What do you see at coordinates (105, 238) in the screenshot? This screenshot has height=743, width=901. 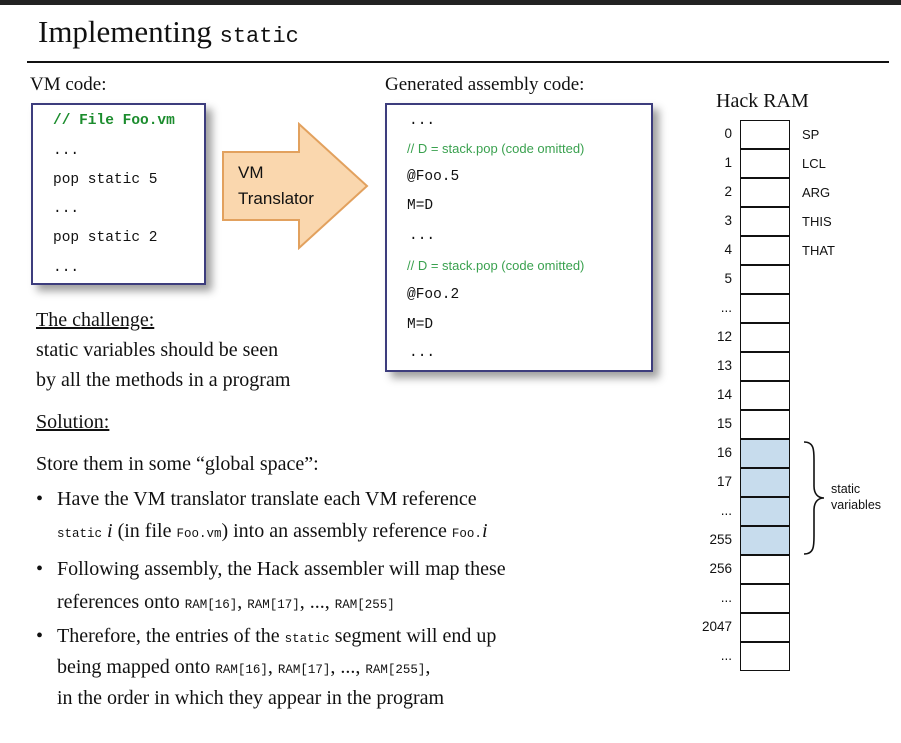 I see `vm-code-line: pop static 2` at bounding box center [105, 238].